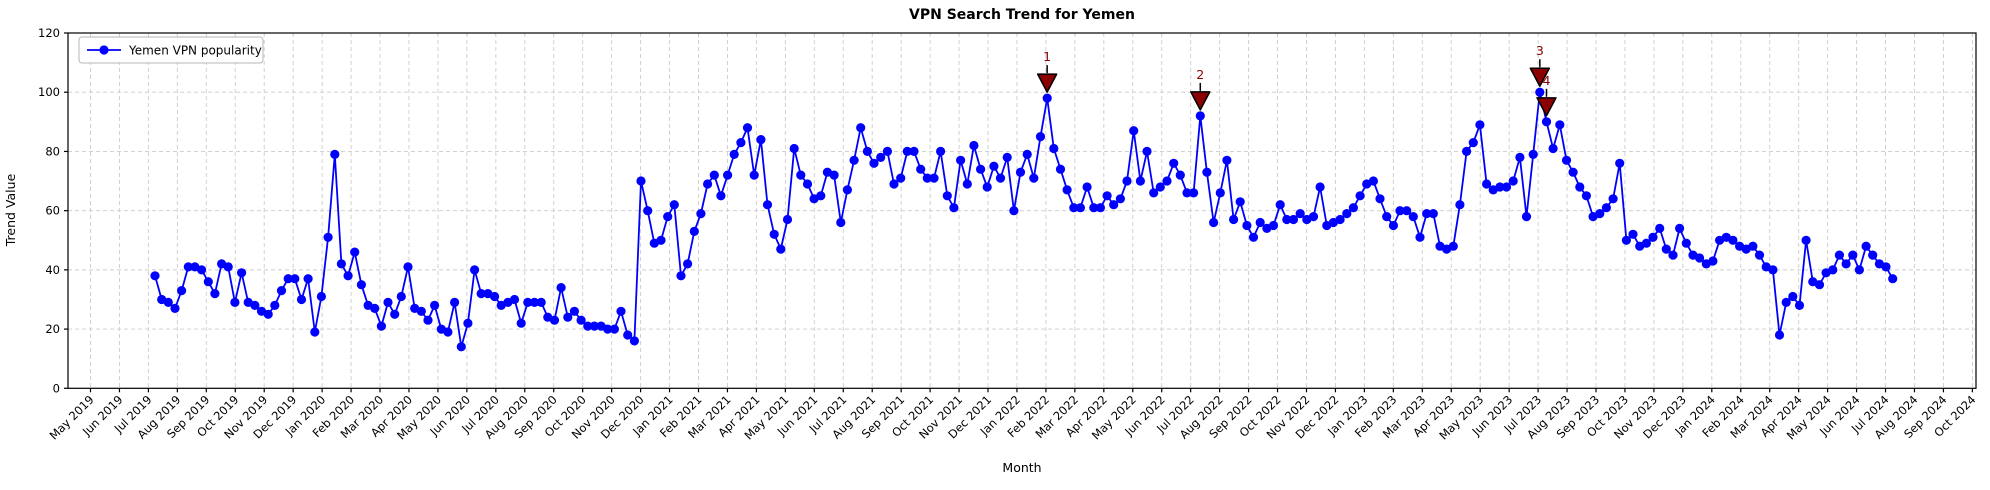  What do you see at coordinates (1047, 56) in the screenshot?
I see `annotation-number: 1` at bounding box center [1047, 56].